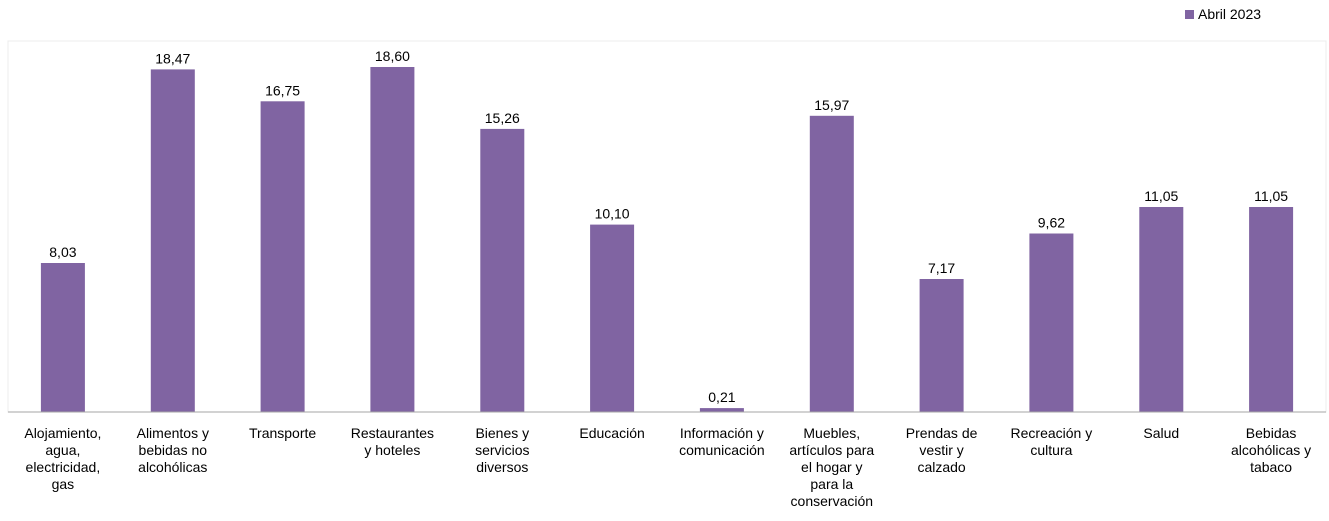  I want to click on x-tick-label: Información y comunicación, so click(722, 442).